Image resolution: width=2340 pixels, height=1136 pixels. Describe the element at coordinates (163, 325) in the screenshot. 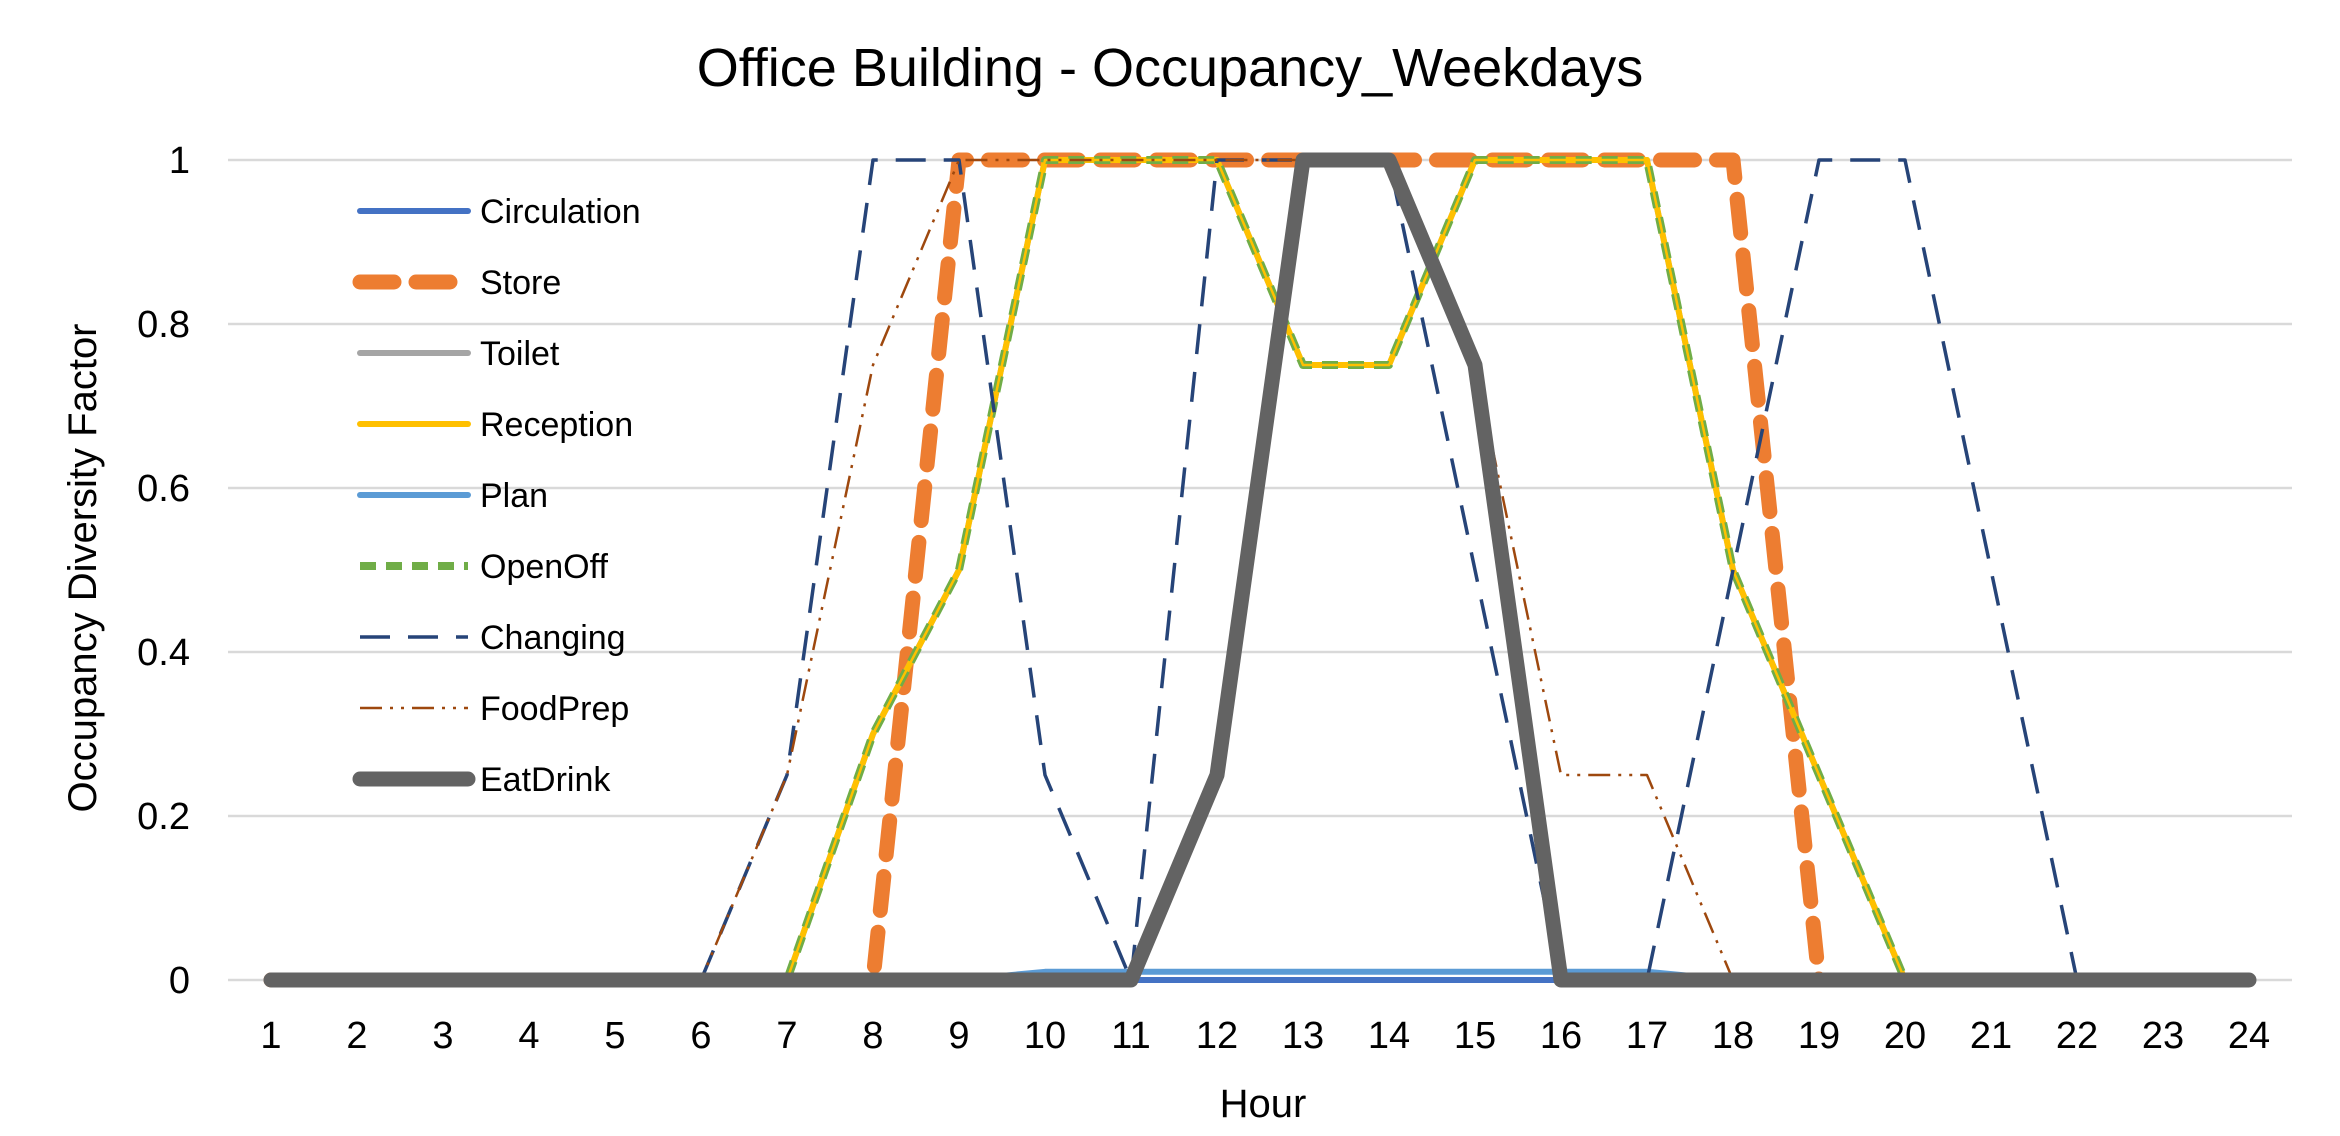

I see `y-tick-label: 0.8` at that location.